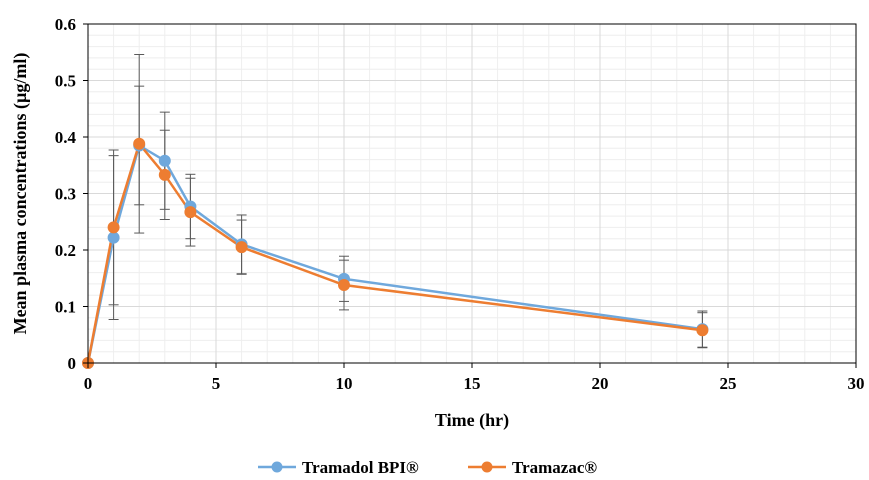 This screenshot has width=869, height=480. Describe the element at coordinates (65, 24) in the screenshot. I see `y-tick-label: 0.6` at that location.